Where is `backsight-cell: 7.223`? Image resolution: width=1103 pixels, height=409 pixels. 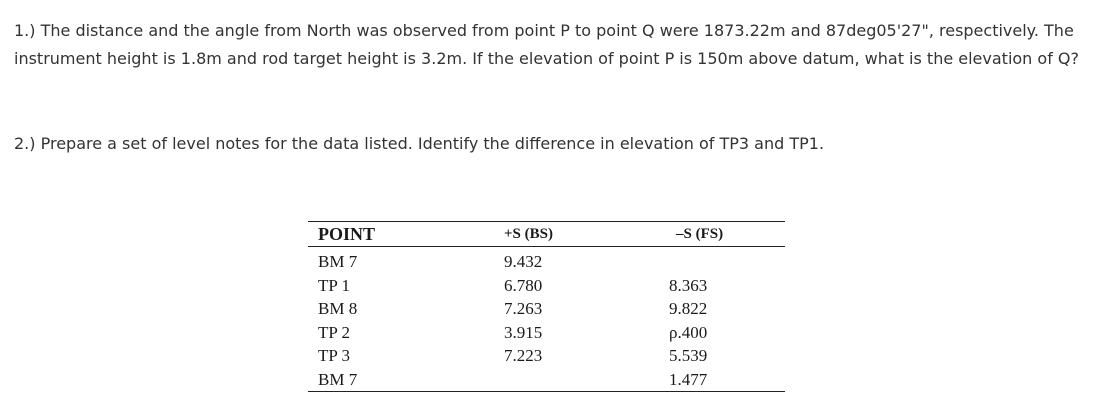
backsight-cell: 7.223 is located at coordinates (523, 355).